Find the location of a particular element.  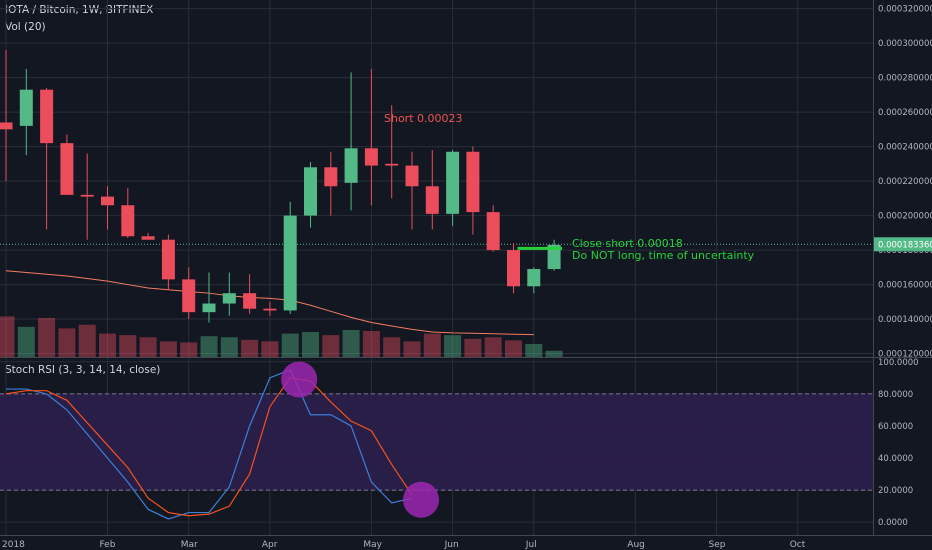

stoch-k-line is located at coordinates (209, 444).